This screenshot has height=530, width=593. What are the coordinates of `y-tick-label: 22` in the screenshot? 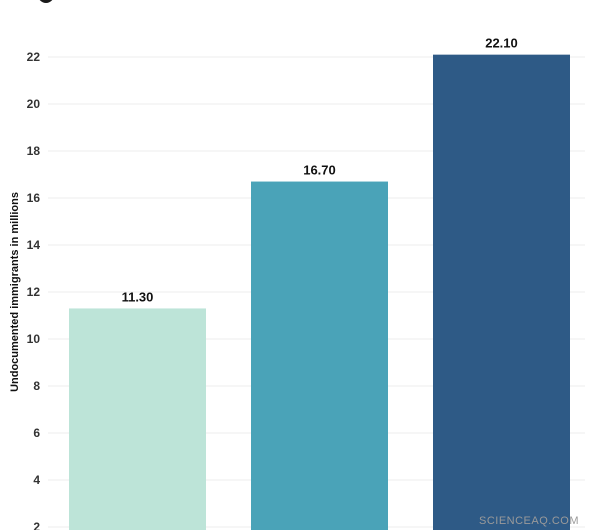 It's located at (34, 57).